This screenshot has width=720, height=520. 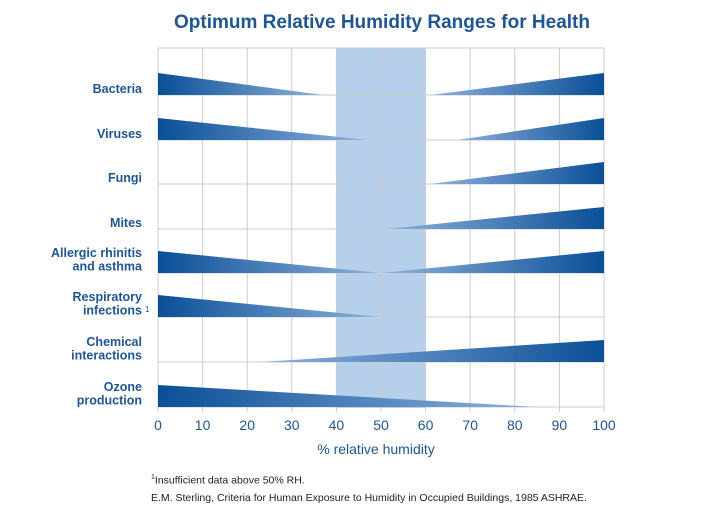 What do you see at coordinates (108, 267) in the screenshot?
I see `category-label-4-line-1: and asthma` at bounding box center [108, 267].